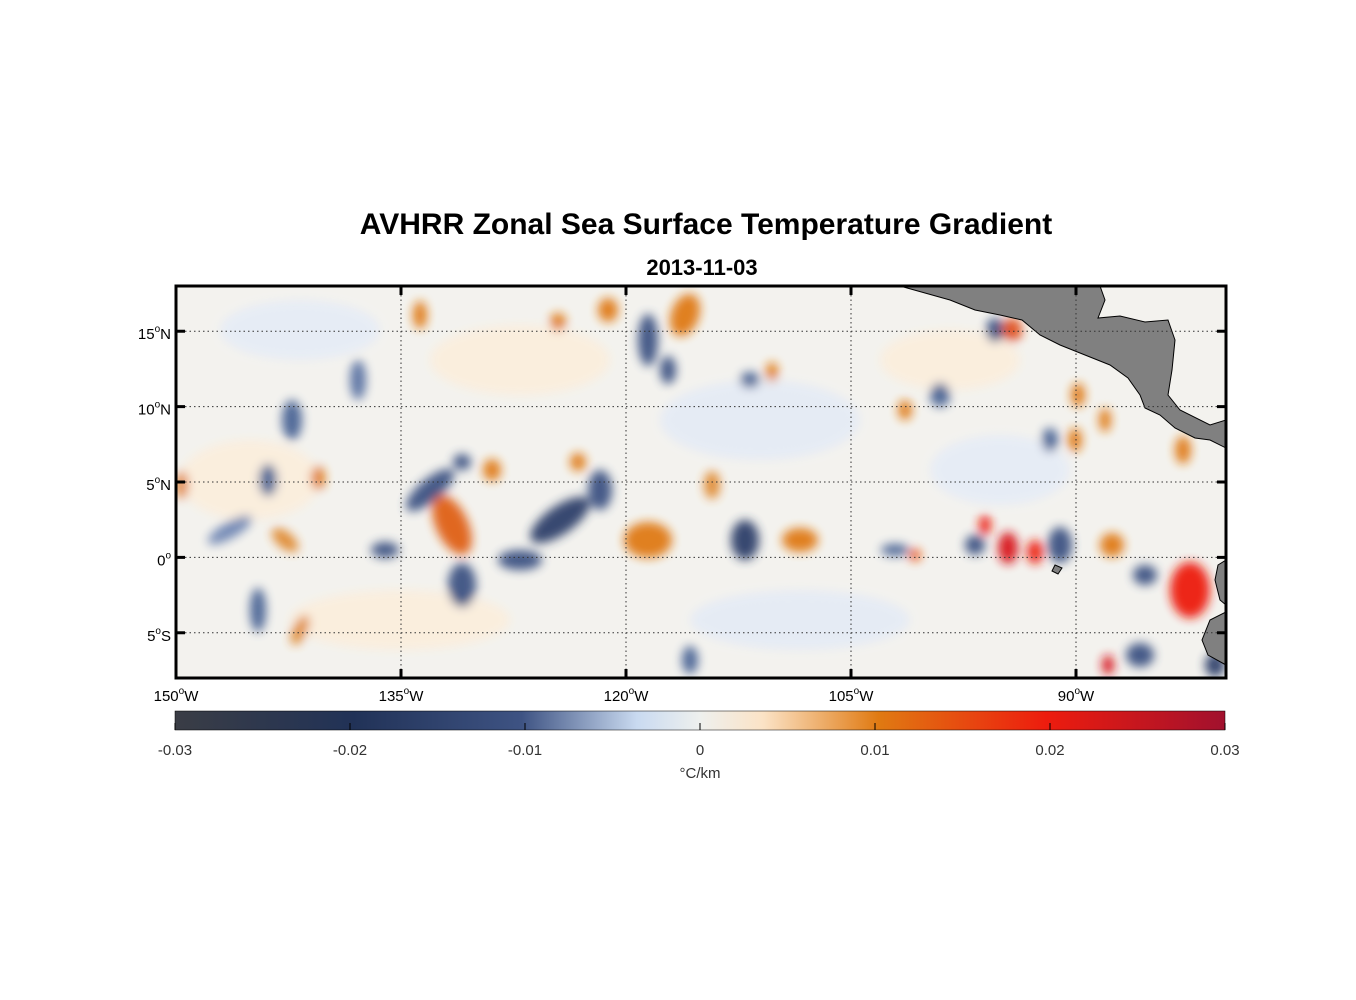 The height and width of the screenshot is (1000, 1356). What do you see at coordinates (391, 696) in the screenshot?
I see `lon-tick-number: 135` at bounding box center [391, 696].